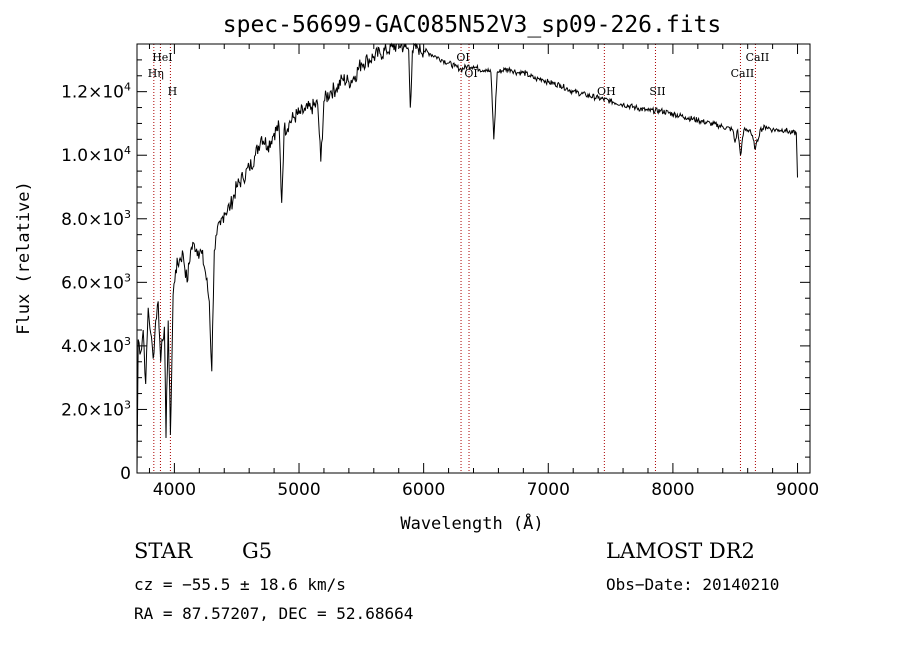 This screenshot has width=900, height=649. What do you see at coordinates (240, 584) in the screenshot?
I see `redshift-velocity: cz = −55.5 ± 18.6 km/s` at bounding box center [240, 584].